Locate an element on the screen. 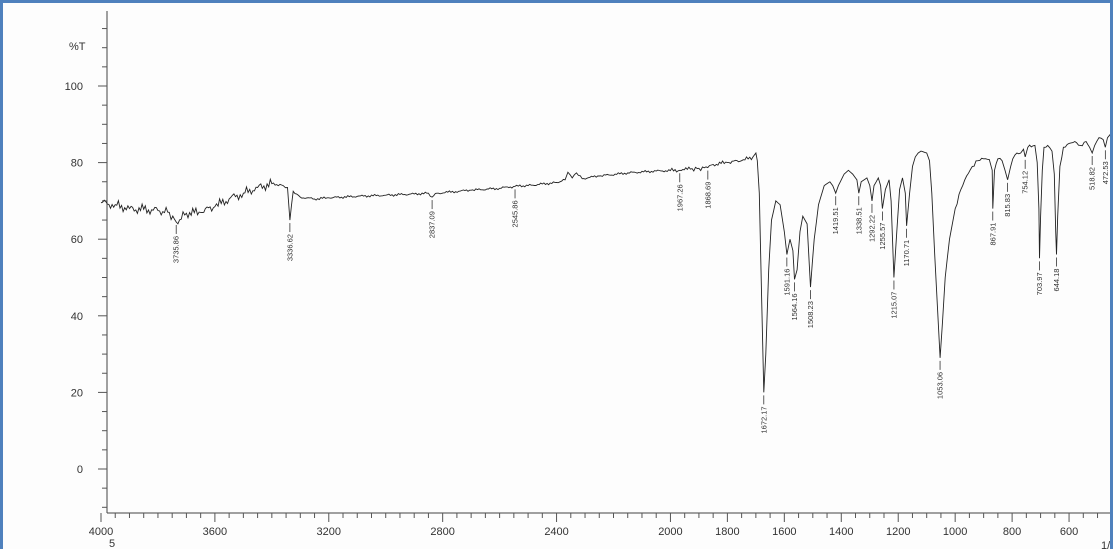  x-tick-label: 800 is located at coordinates (1012, 532).